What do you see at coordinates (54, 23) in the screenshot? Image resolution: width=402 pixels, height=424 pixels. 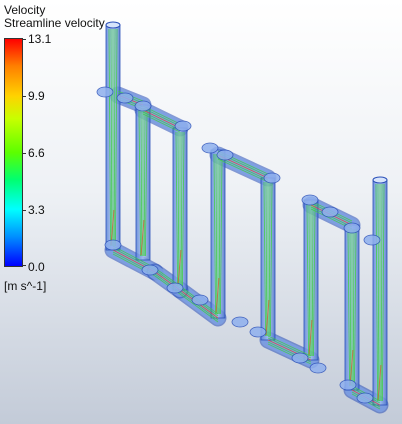 I see `legend-subtitle: Streamline velocity` at bounding box center [54, 23].